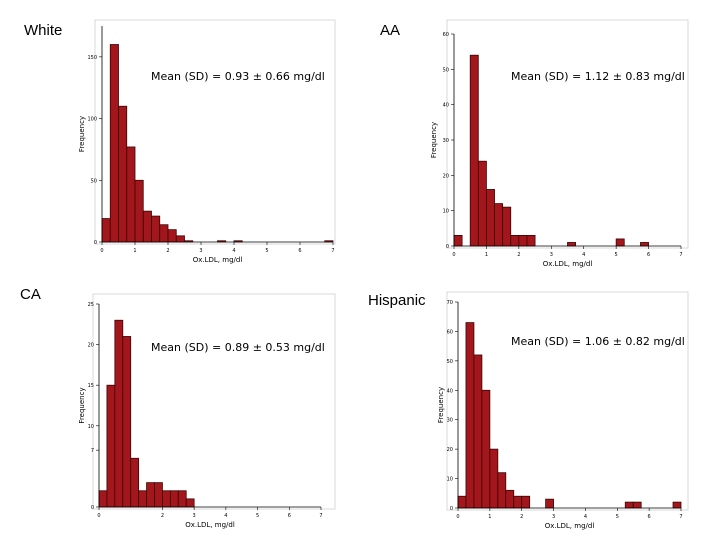 Image resolution: width=720 pixels, height=540 pixels. I want to click on x-tick-label-aa-7: 7, so click(680, 255).